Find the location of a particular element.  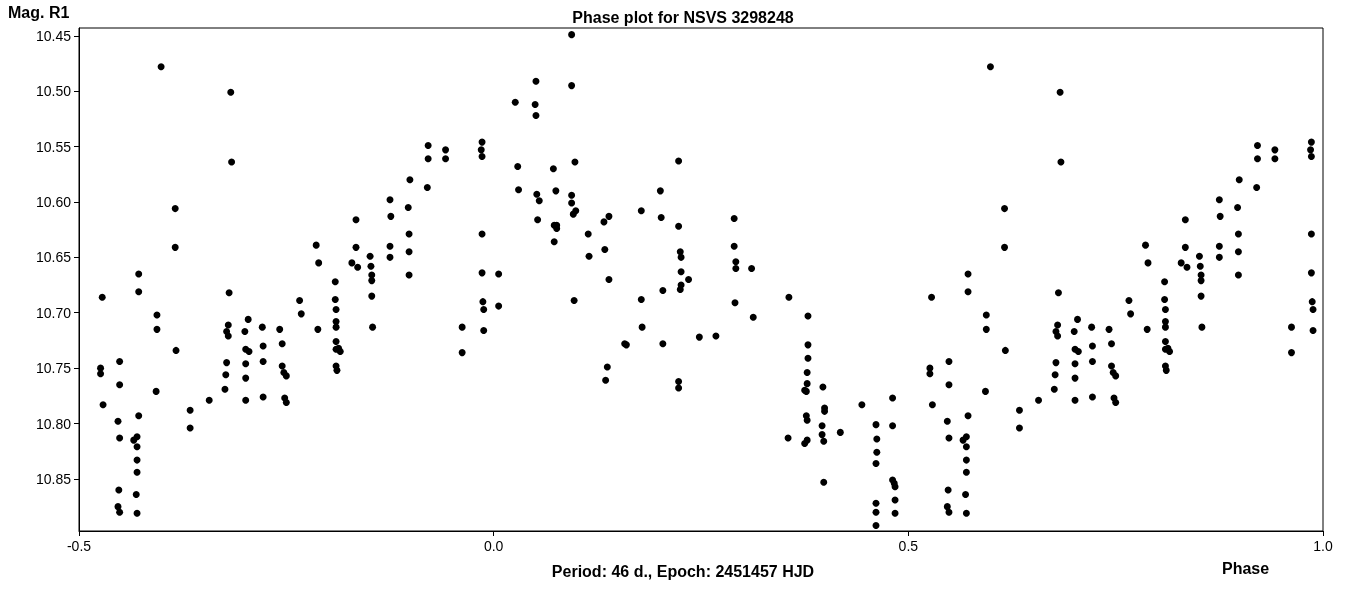

y-tick-label: 10.60 is located at coordinates (53, 201).